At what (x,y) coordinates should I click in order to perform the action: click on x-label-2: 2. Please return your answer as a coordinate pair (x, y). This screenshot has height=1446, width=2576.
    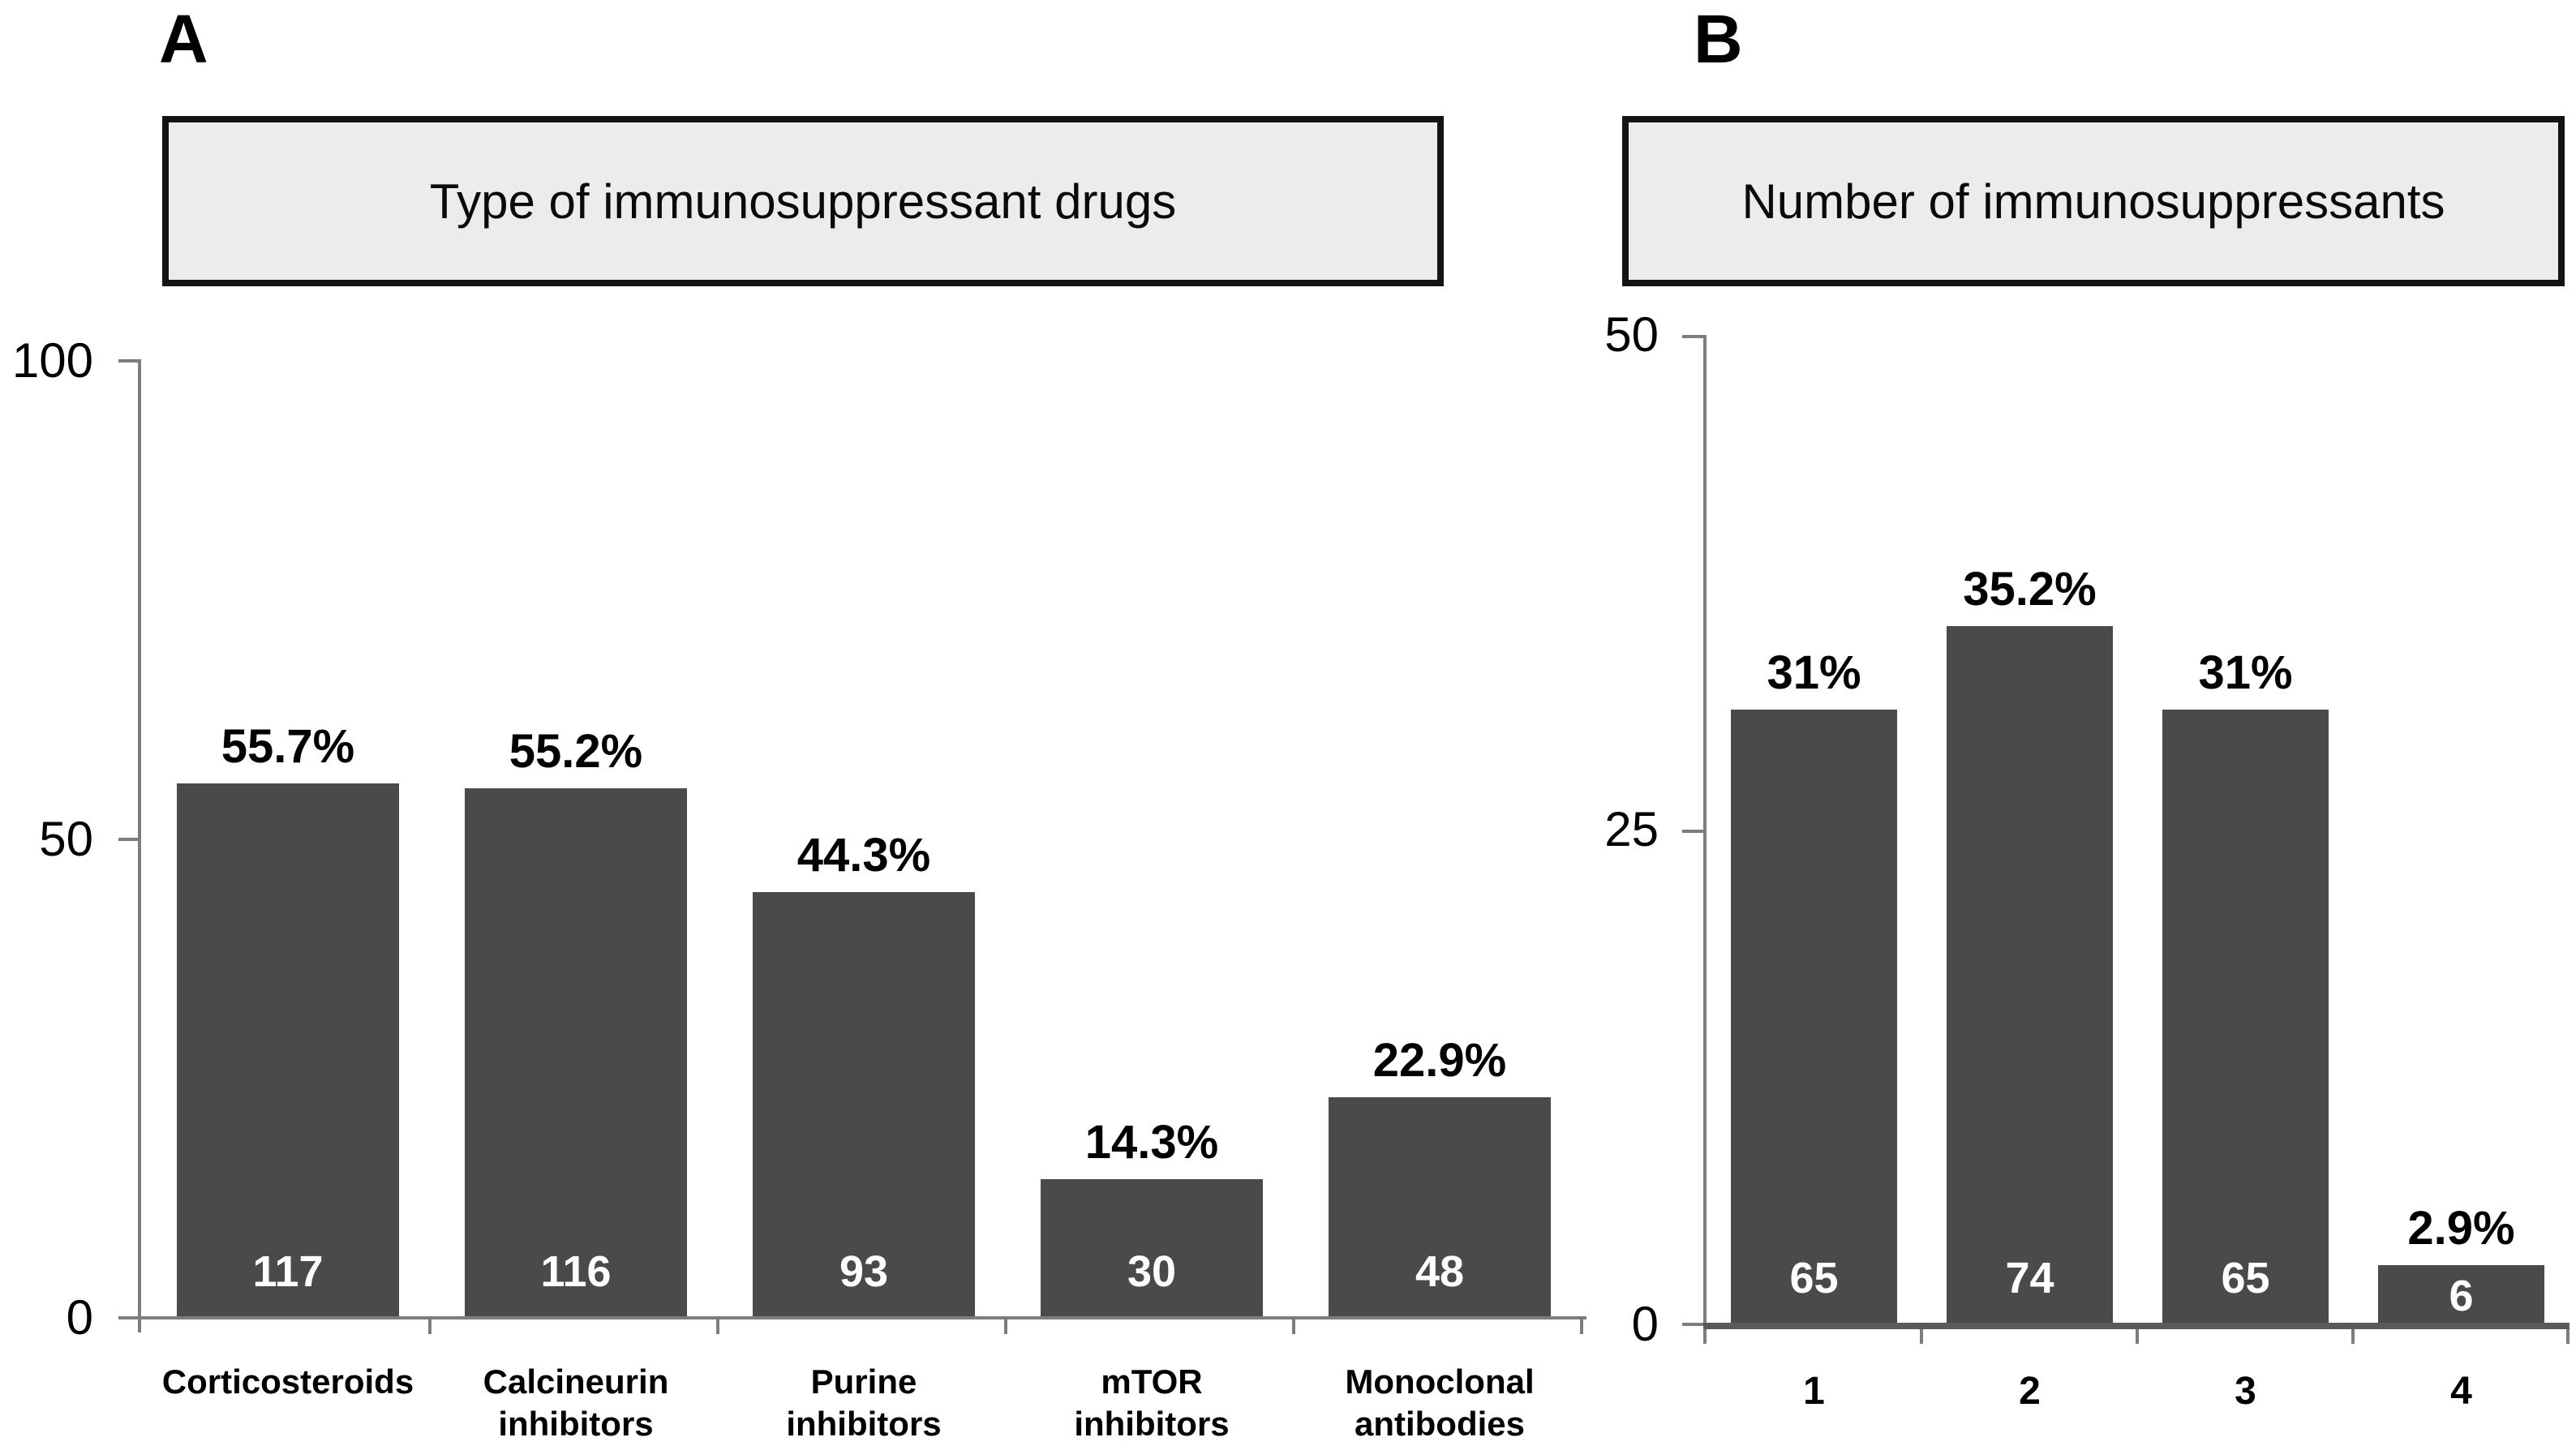
    Looking at the image, I should click on (2030, 1392).